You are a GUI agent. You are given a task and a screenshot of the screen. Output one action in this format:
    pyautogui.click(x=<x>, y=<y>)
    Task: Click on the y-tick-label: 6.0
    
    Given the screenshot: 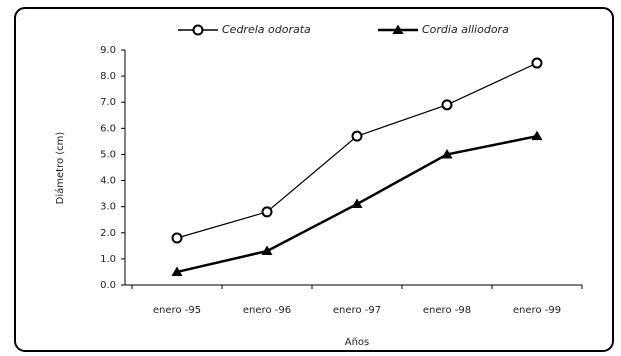 What is the action you would take?
    pyautogui.click(x=108, y=128)
    